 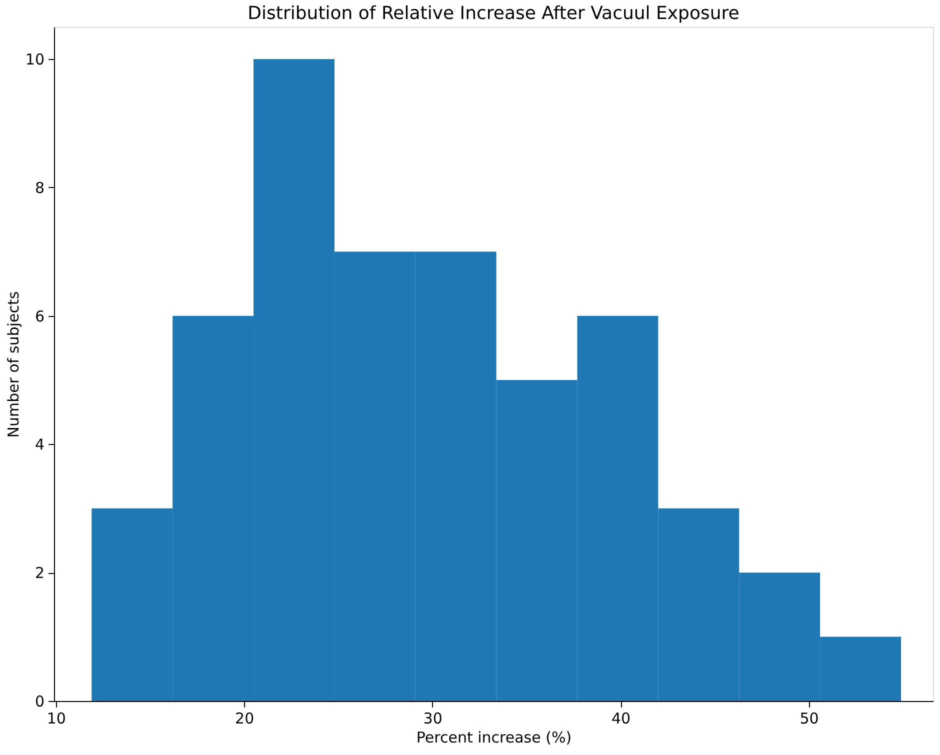 I want to click on y-tick-label: 10, so click(x=34, y=59).